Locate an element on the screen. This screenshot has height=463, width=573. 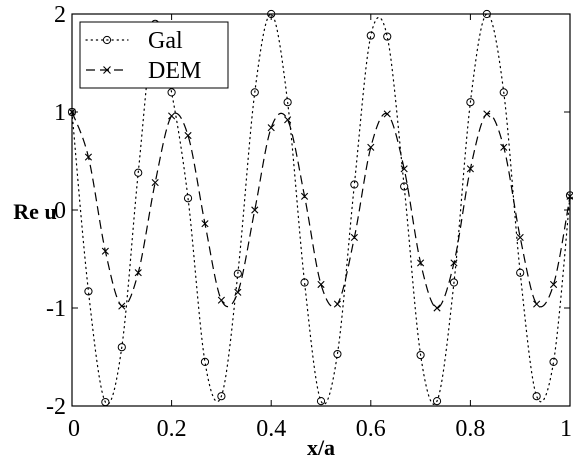
x-tick-label: 1 is located at coordinates (566, 429).